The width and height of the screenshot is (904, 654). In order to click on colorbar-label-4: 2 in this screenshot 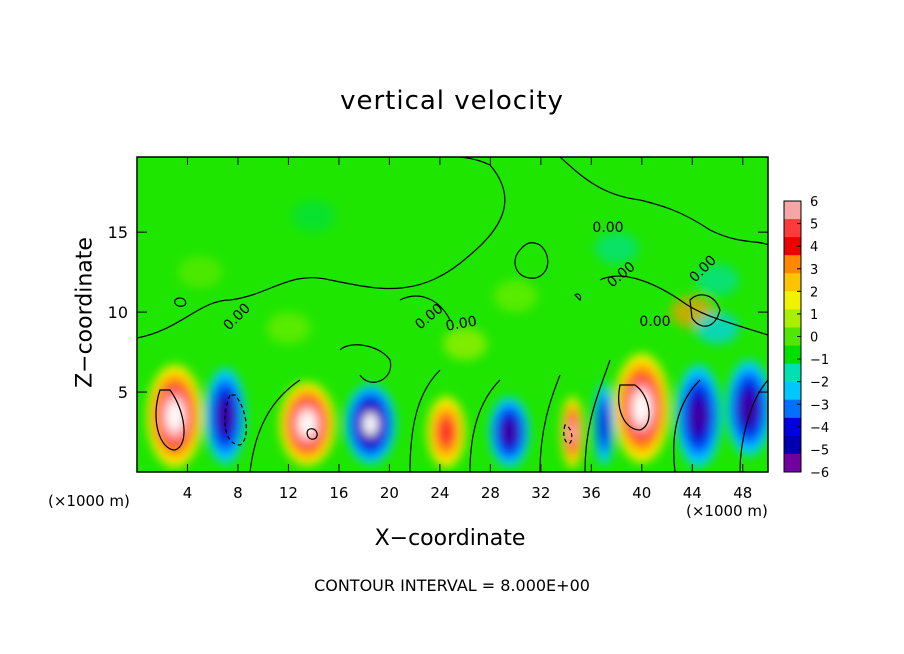, I will do `click(814, 292)`.